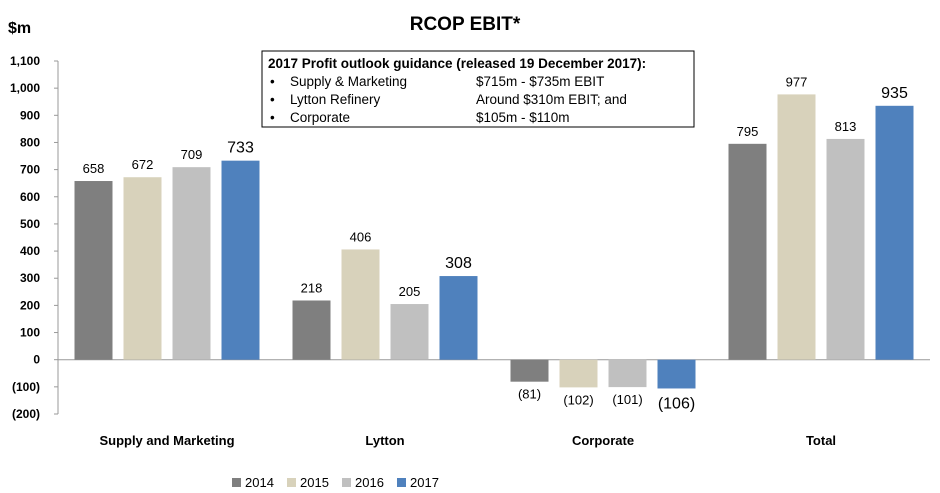  Describe the element at coordinates (30, 305) in the screenshot. I see `y-tick-label: 200` at that location.